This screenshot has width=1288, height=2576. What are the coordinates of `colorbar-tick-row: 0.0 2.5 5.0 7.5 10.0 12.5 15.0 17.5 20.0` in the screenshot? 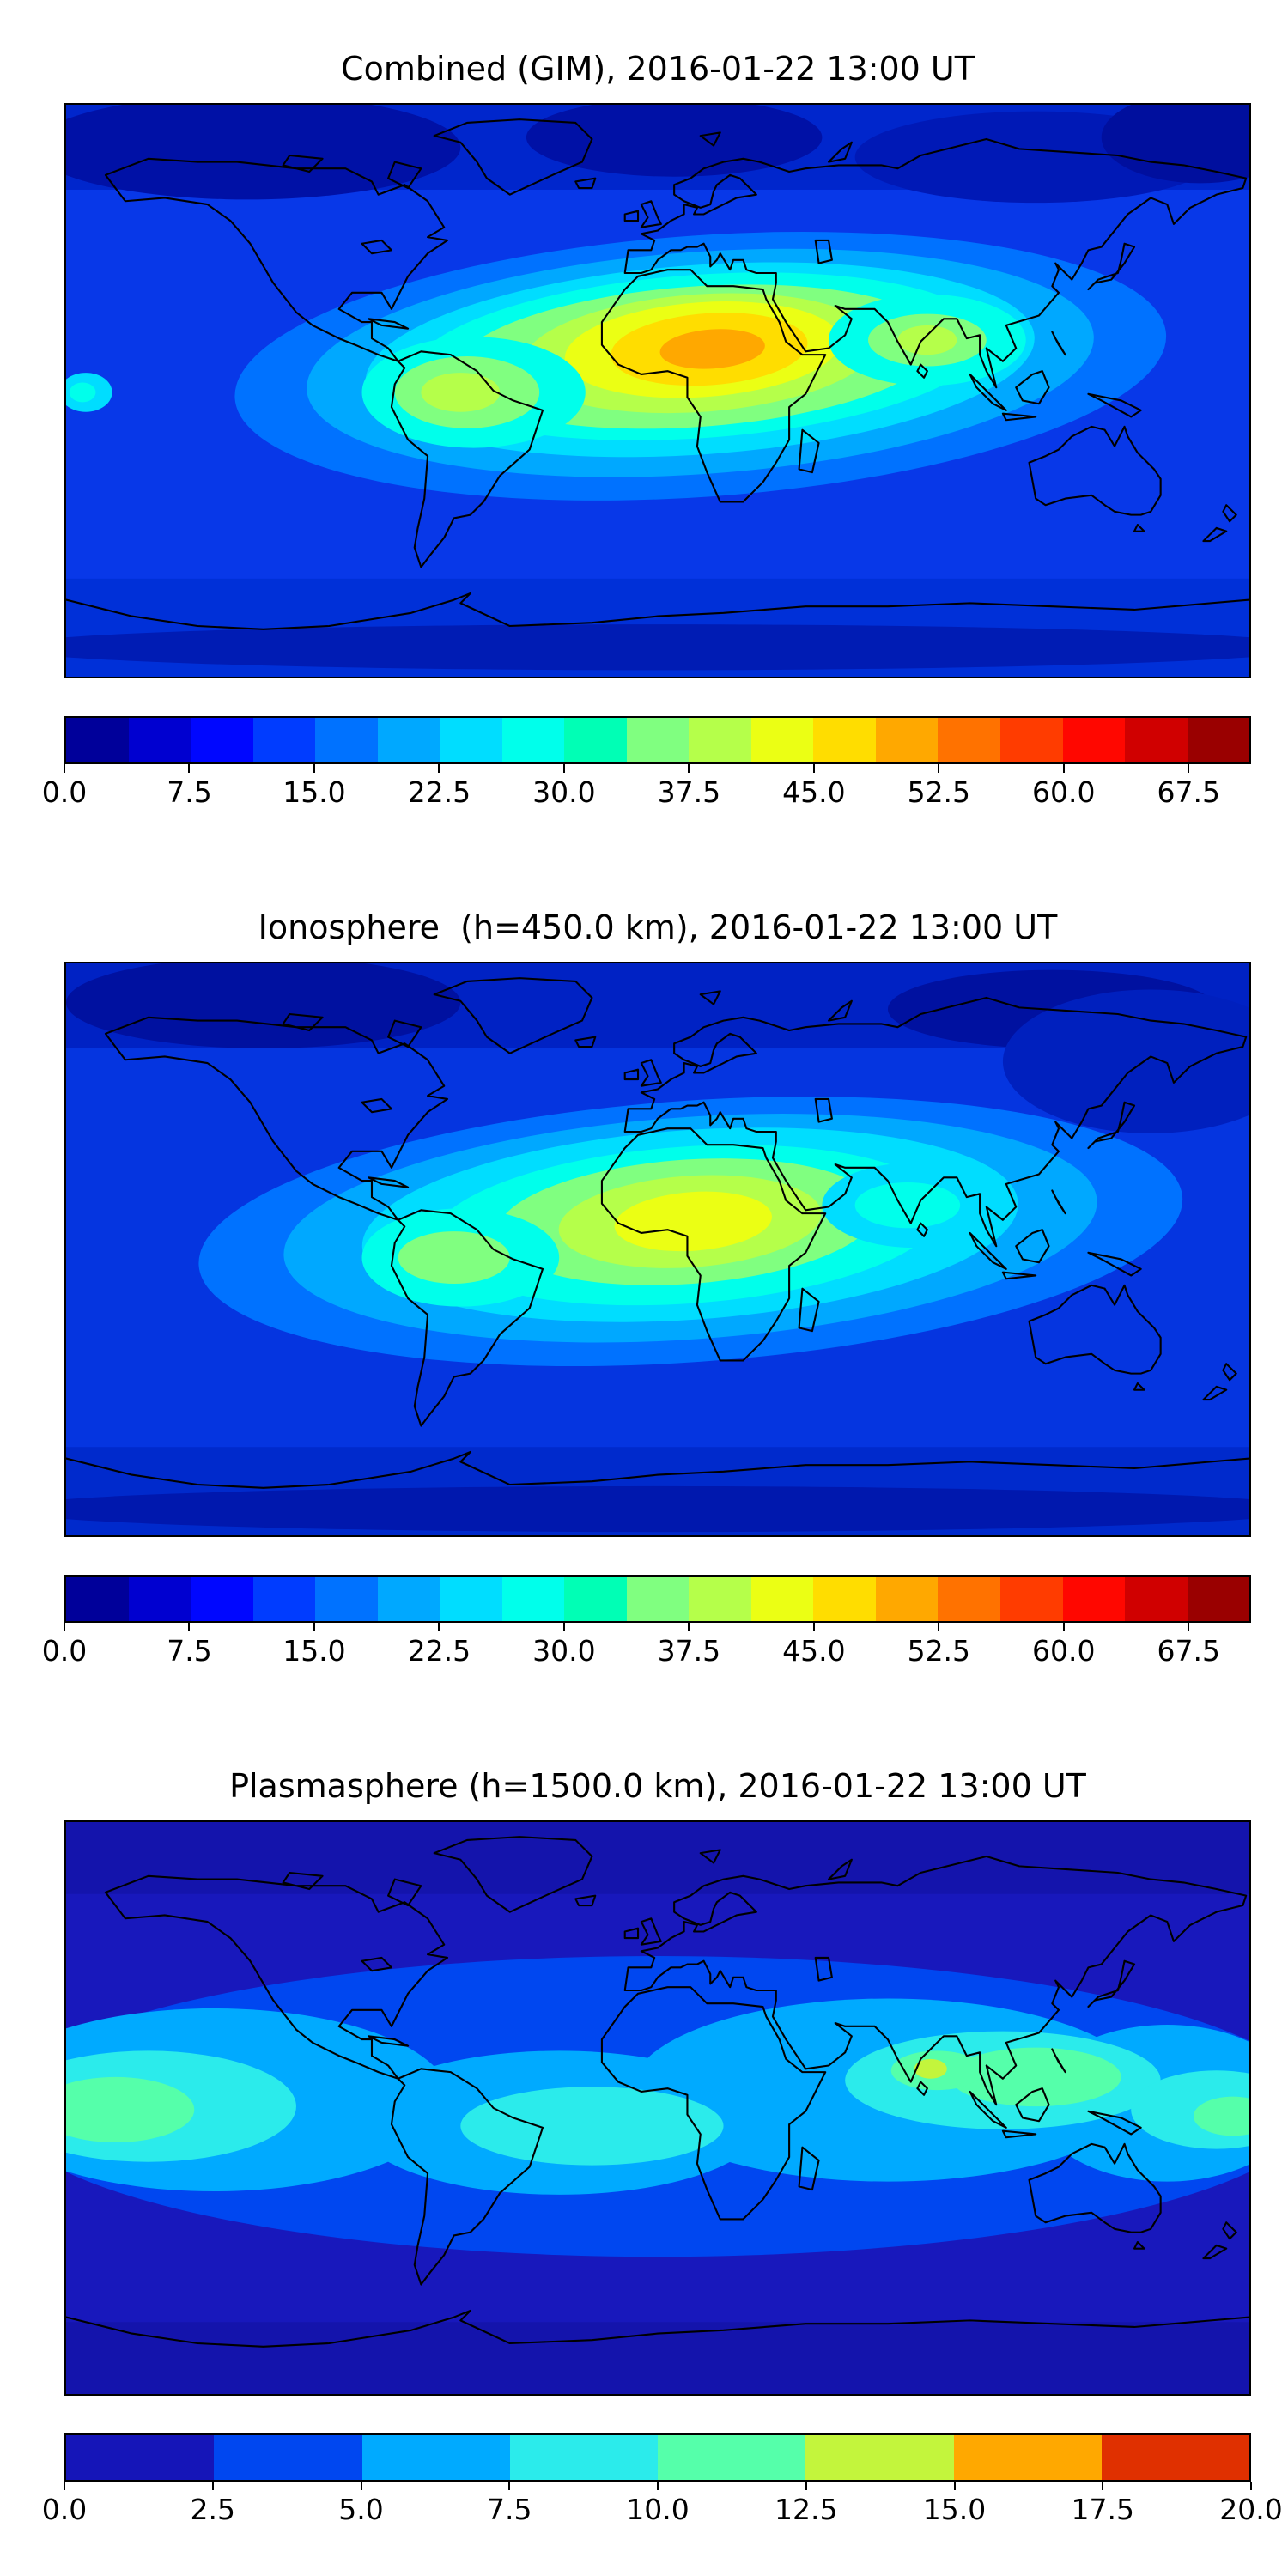 It's located at (662, 2504).